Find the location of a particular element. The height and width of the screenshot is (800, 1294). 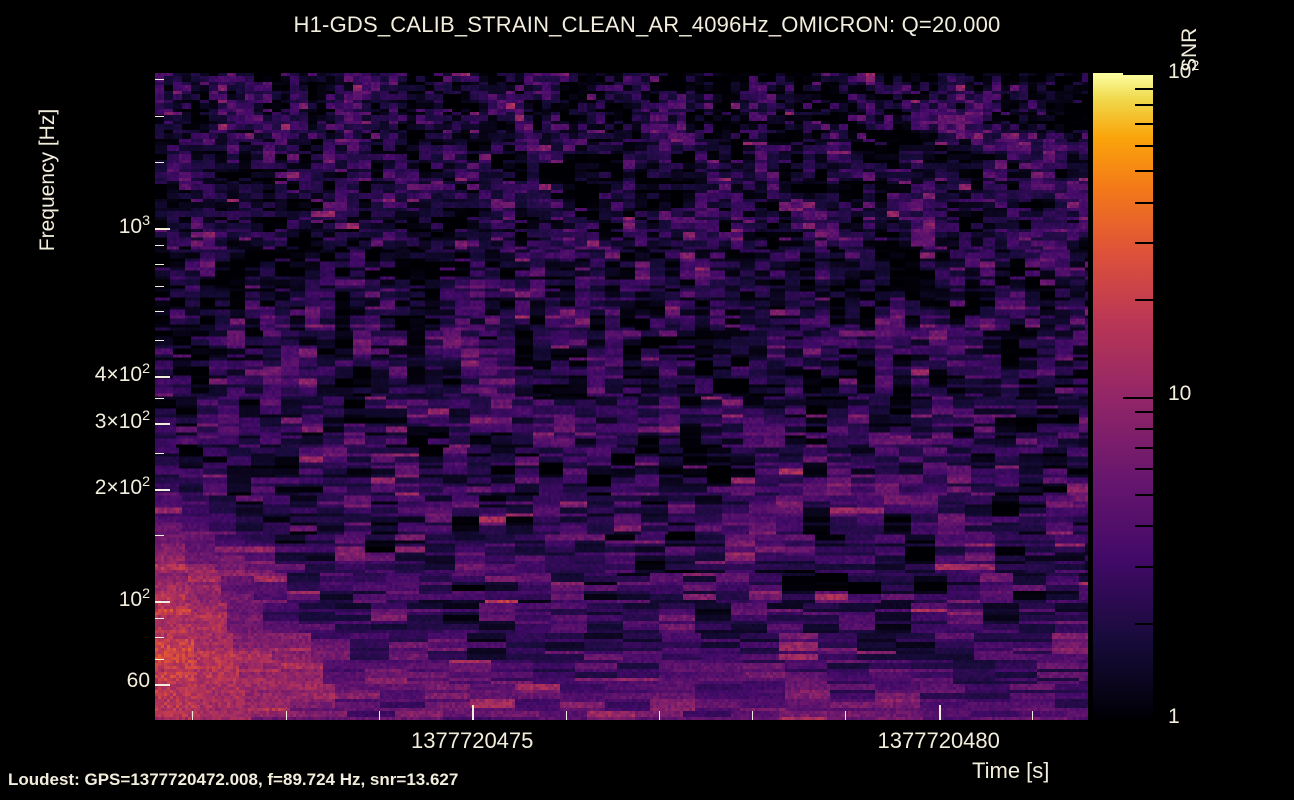

x-tick-label: 1377720475 is located at coordinates (472, 740).